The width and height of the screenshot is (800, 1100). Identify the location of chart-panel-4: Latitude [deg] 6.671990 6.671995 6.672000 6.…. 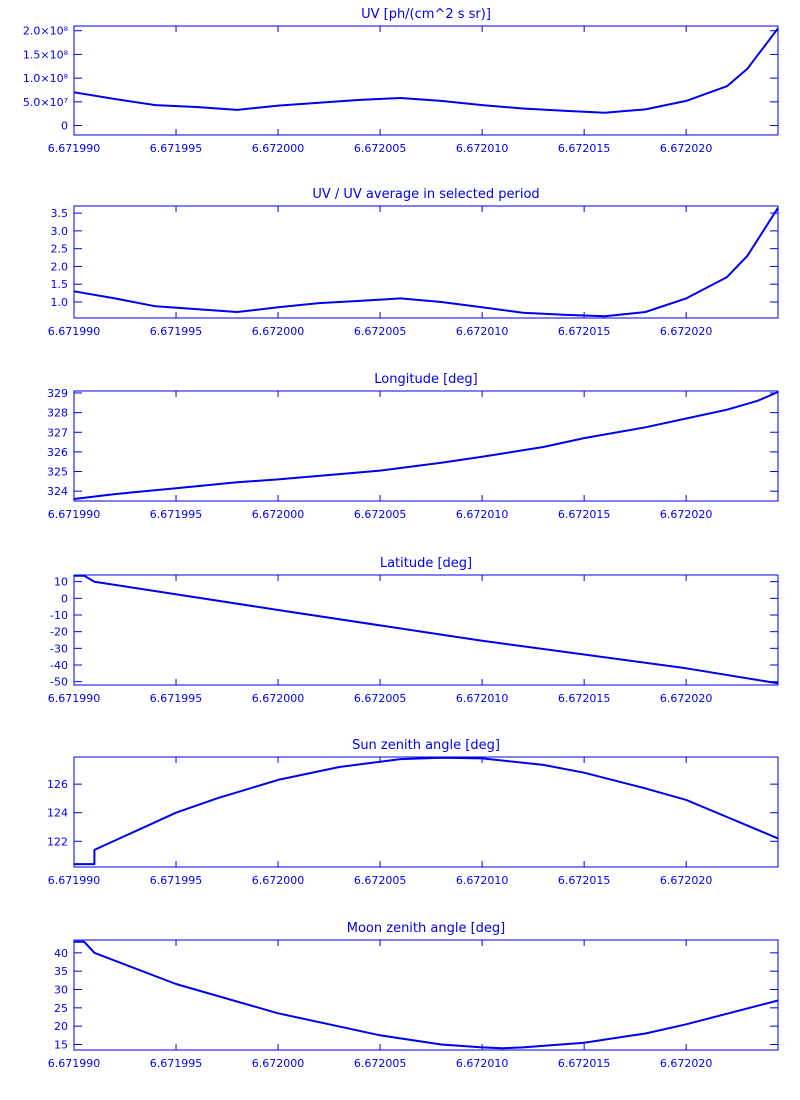
(413, 630).